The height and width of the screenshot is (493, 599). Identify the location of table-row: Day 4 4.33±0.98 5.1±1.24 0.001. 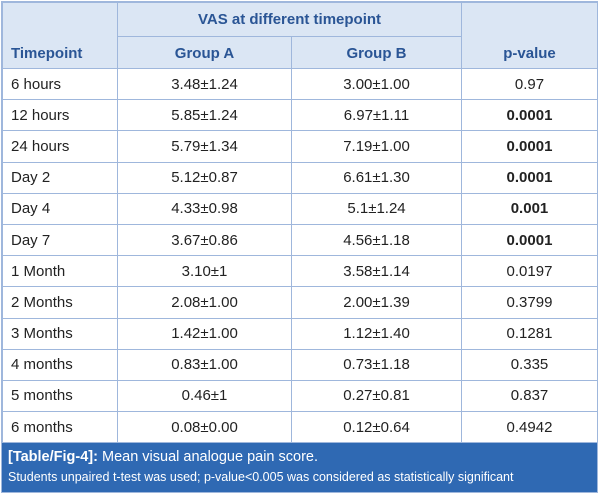
(300, 208).